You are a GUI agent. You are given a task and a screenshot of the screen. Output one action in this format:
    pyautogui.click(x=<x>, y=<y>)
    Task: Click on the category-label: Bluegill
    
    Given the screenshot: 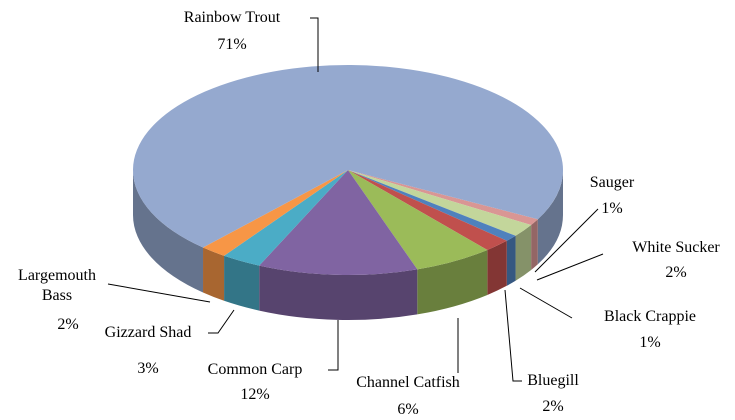 What is the action you would take?
    pyautogui.click(x=553, y=380)
    